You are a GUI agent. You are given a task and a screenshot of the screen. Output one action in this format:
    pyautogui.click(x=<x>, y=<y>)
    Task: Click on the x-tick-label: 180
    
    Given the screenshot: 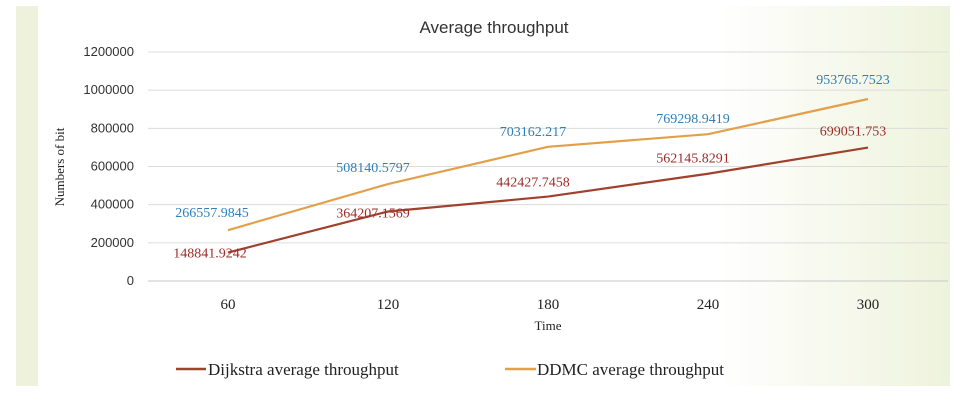 What is the action you would take?
    pyautogui.click(x=548, y=305)
    